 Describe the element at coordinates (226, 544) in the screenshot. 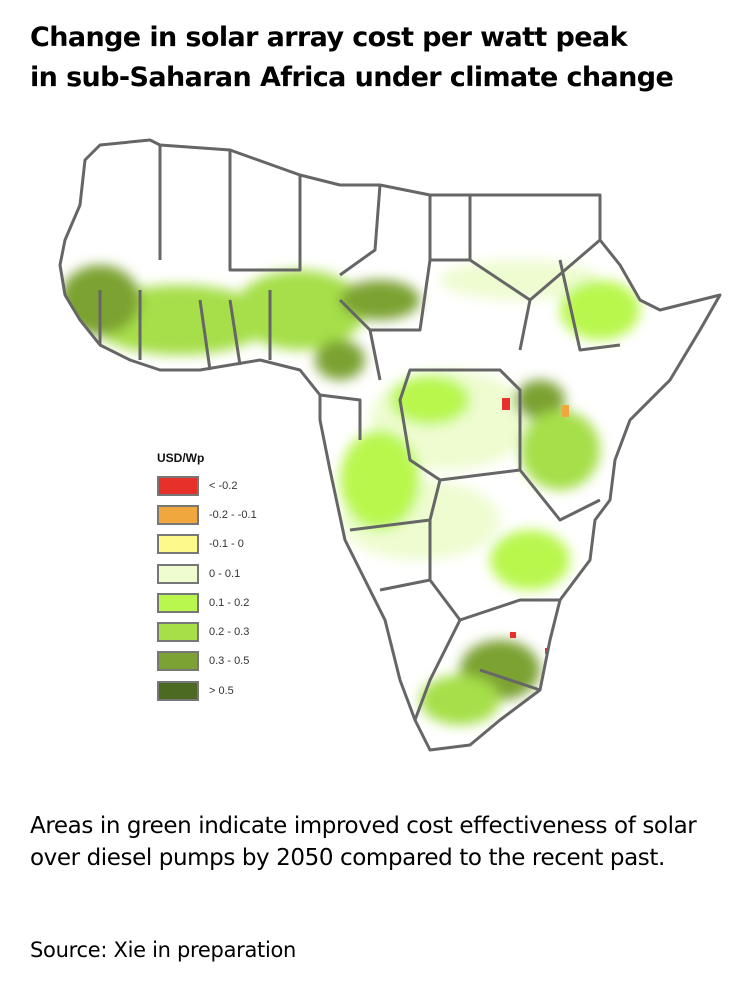

I see `legend-label: -0.1 - 0` at that location.